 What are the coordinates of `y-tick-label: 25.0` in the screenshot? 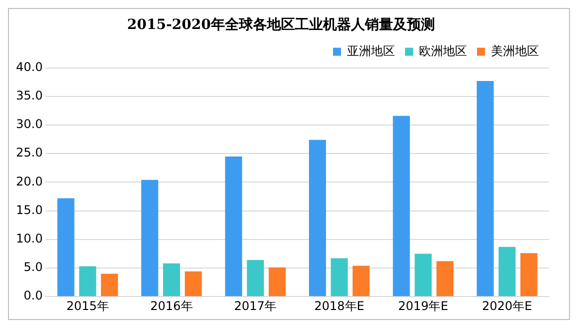 It's located at (29, 153).